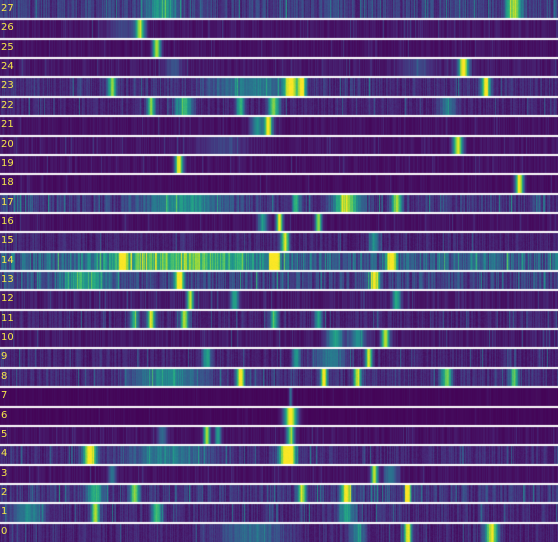 The image size is (558, 542). What do you see at coordinates (7, 144) in the screenshot?
I see `row-label-20: 20` at bounding box center [7, 144].